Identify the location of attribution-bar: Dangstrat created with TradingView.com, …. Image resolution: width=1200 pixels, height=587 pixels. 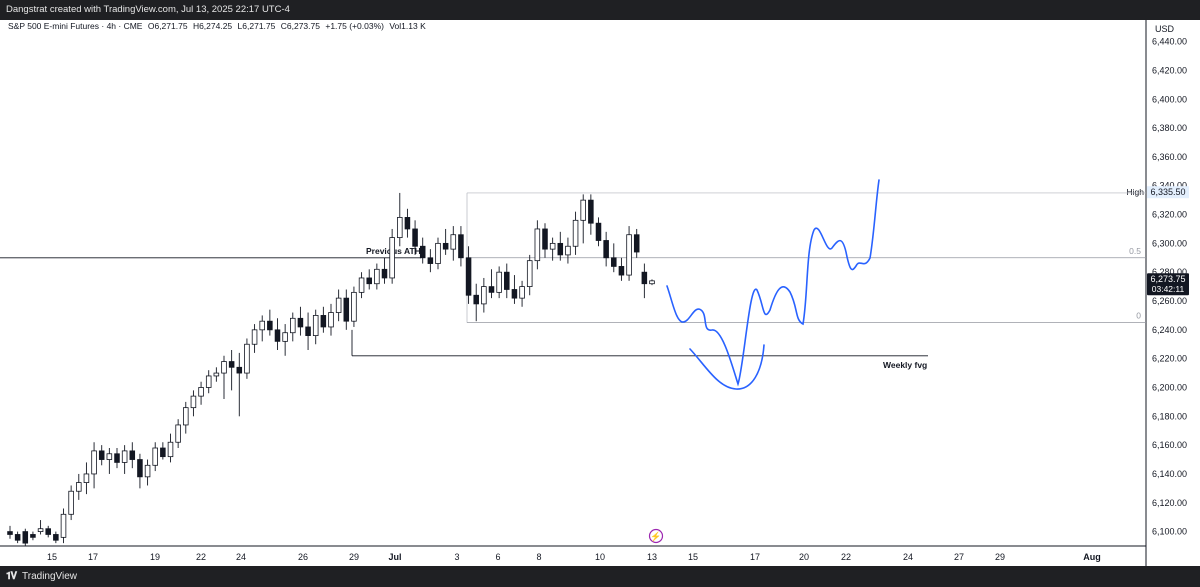
(600, 10).